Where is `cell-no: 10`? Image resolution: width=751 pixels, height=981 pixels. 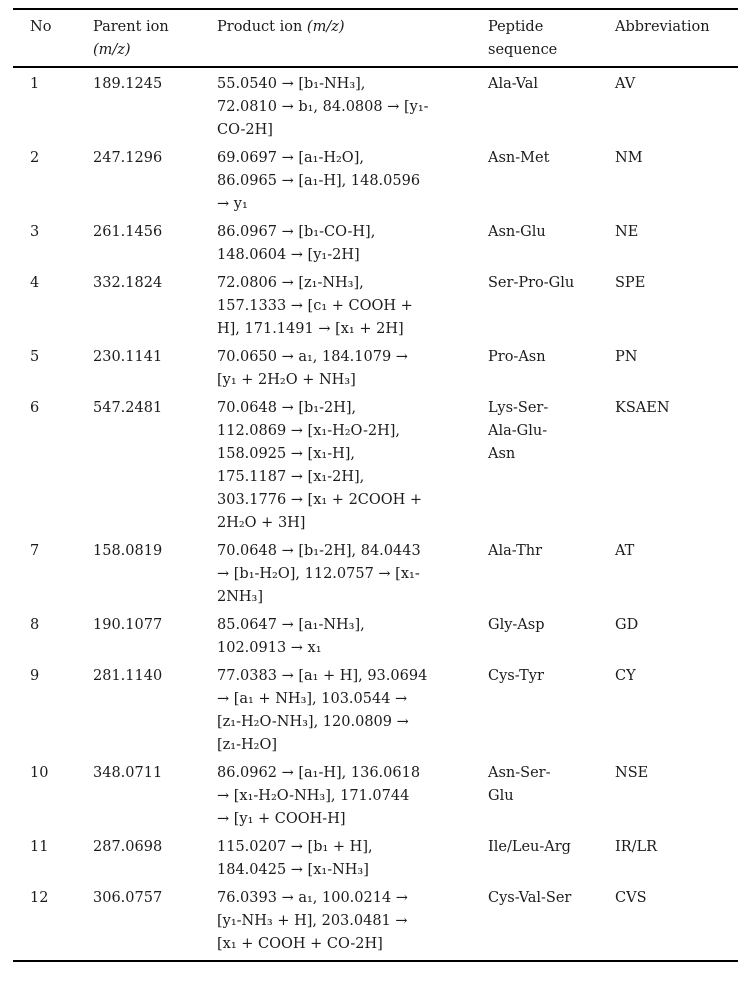
cell-no: 10 is located at coordinates (39, 773).